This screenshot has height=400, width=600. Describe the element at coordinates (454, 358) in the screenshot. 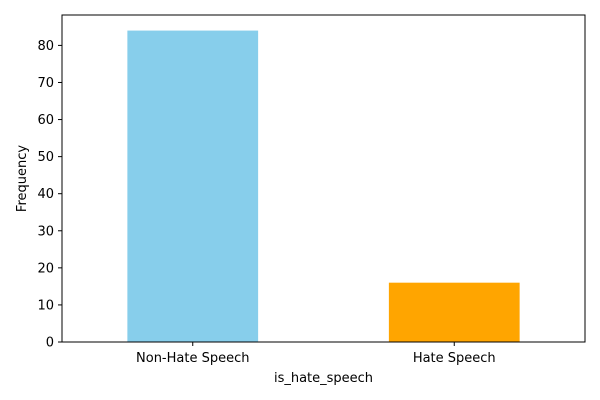

I see `x-tick-label: Hate Speech` at that location.